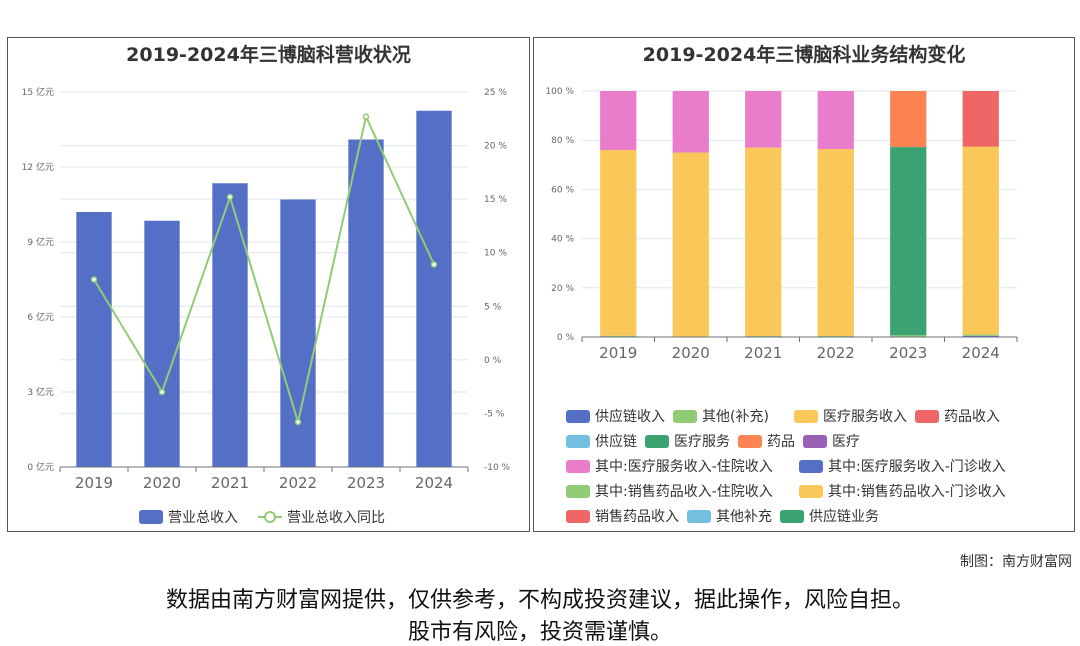 Image resolution: width=1080 pixels, height=646 pixels. Describe the element at coordinates (744, 517) in the screenshot. I see `legend-label: 其他补充` at that location.